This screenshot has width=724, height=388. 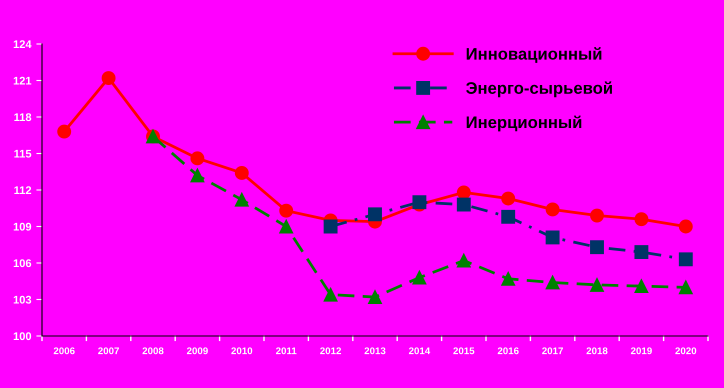 I want to click on x-tick-label: 2019, so click(x=641, y=350).